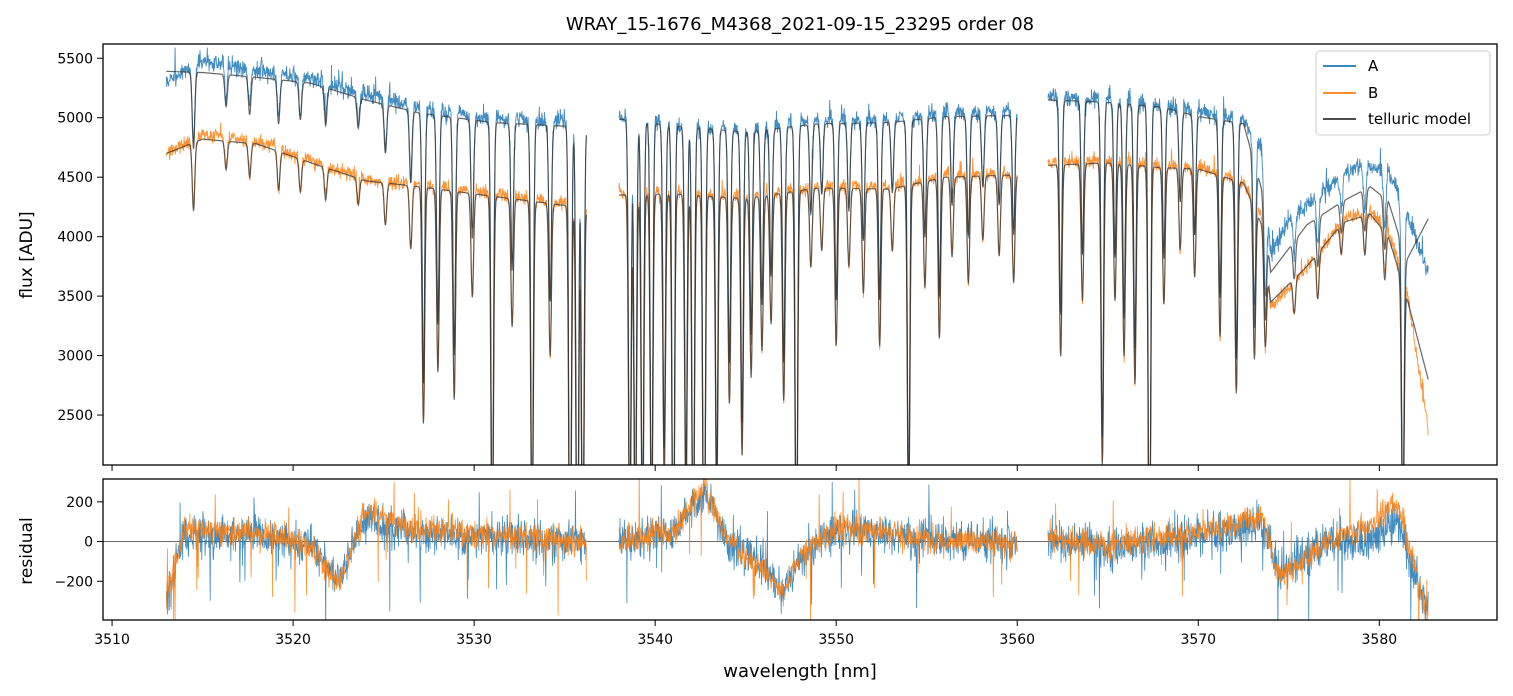 This screenshot has width=1513, height=696. I want to click on residual-y-tick-label: 200, so click(79, 503).